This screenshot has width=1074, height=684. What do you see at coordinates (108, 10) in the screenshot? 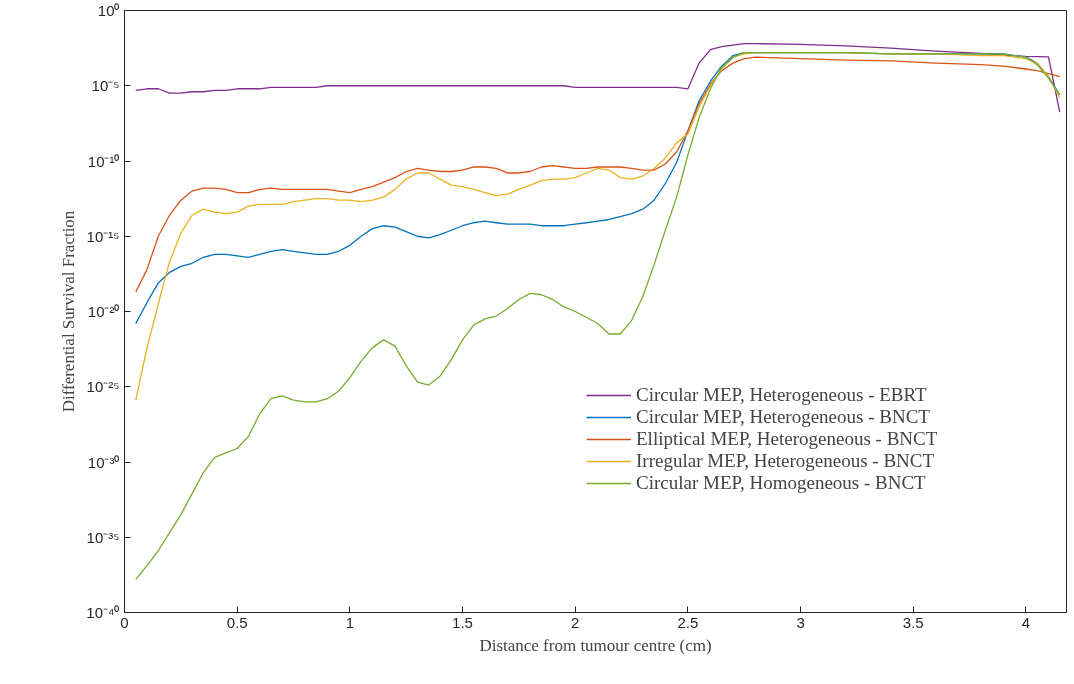
I see `y-tick-label: 10⁰` at bounding box center [108, 10].